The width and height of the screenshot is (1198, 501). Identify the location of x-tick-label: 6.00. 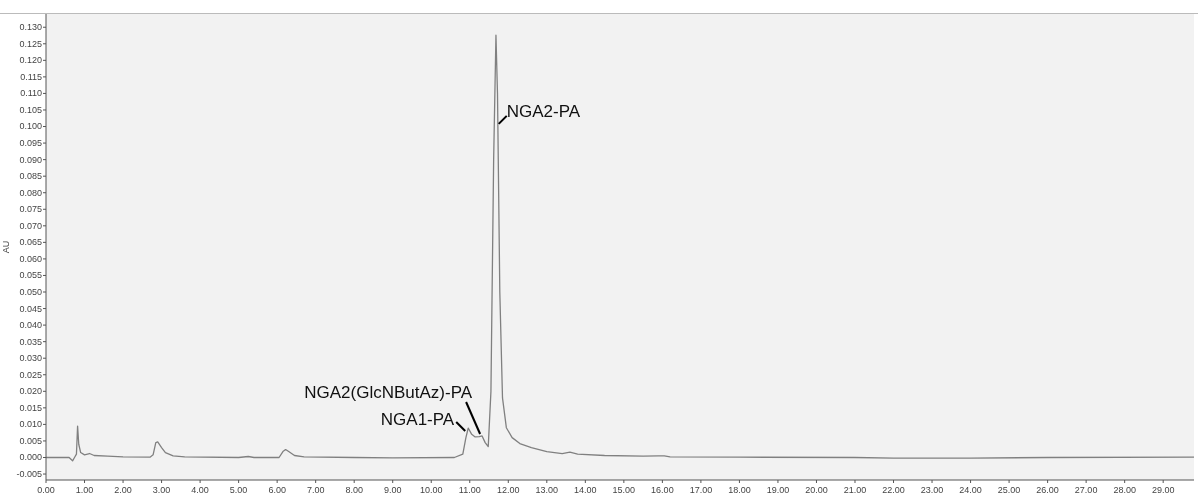
(277, 490).